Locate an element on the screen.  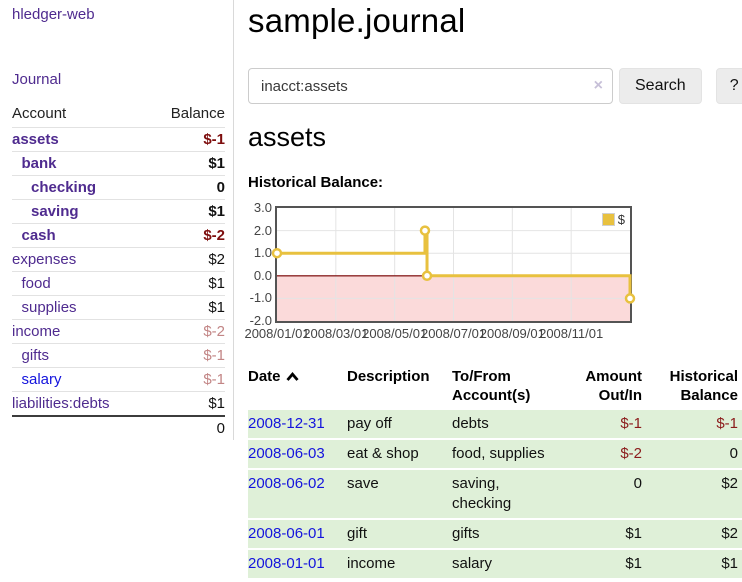
x-axis-tick-label: 2008/07/01 is located at coordinates (453, 333).